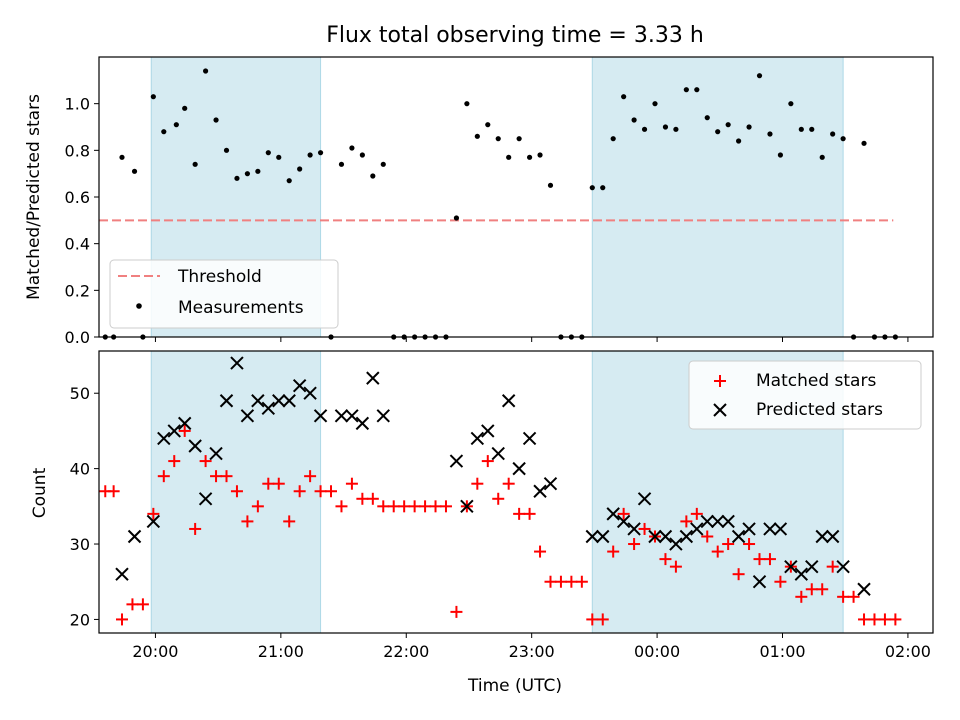 The image size is (960, 720). Describe the element at coordinates (40, 492) in the screenshot. I see `count-y-axis-label: Count` at that location.